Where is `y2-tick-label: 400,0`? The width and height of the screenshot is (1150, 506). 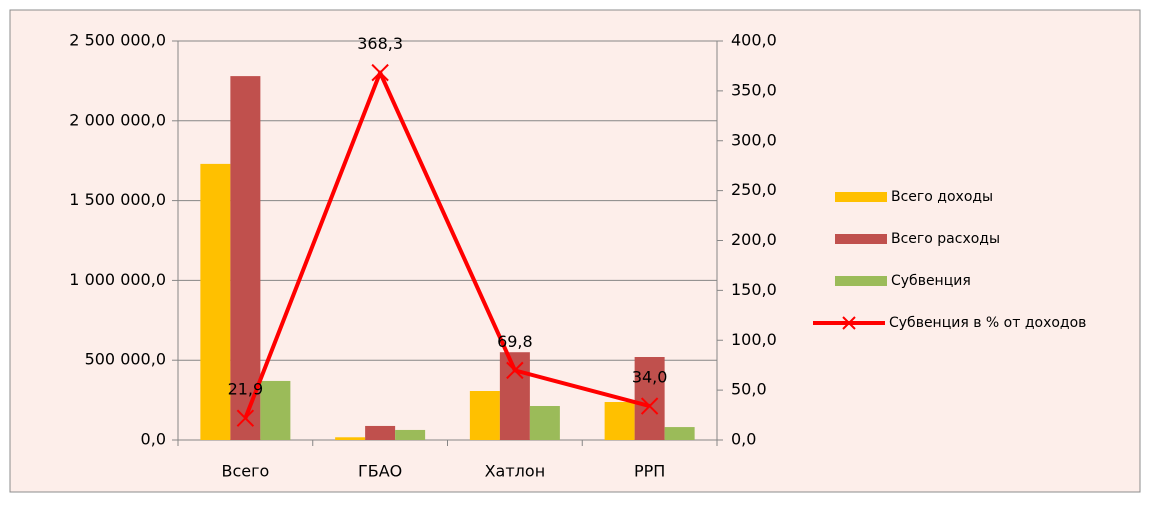 y2-tick-label: 400,0 is located at coordinates (754, 40).